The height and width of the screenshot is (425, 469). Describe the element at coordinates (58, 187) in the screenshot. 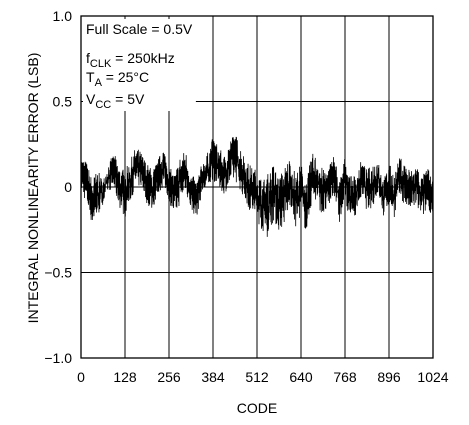

I see `y-tick-labels: −1.0 −0.5 0 0.5 1.0` at that location.